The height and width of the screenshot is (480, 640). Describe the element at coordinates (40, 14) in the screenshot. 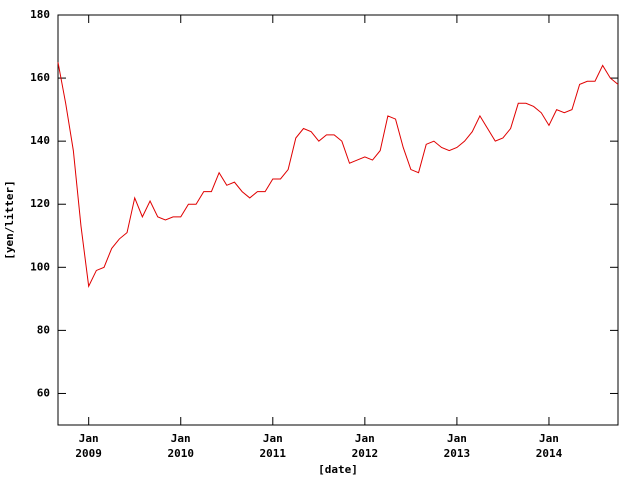

I see `y-tick-label: 180` at that location.